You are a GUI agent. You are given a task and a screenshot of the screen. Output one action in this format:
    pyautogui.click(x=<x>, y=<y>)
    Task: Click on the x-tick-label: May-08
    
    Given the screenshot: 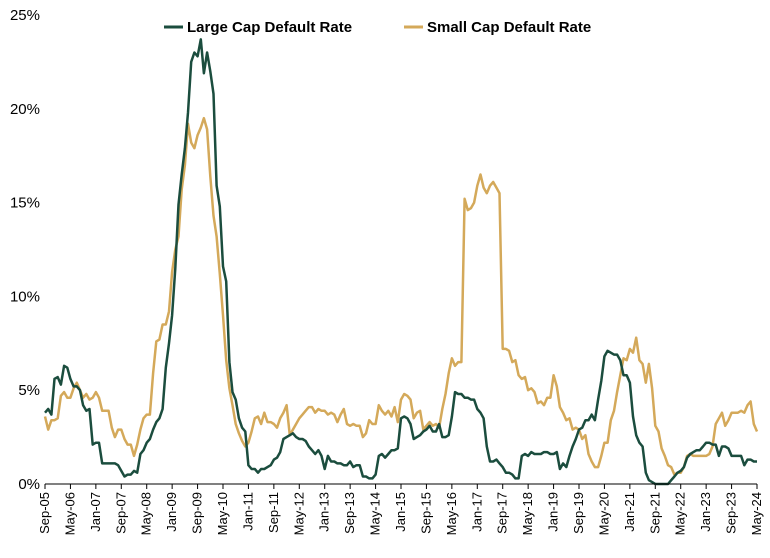 What is the action you would take?
    pyautogui.click(x=146, y=513)
    